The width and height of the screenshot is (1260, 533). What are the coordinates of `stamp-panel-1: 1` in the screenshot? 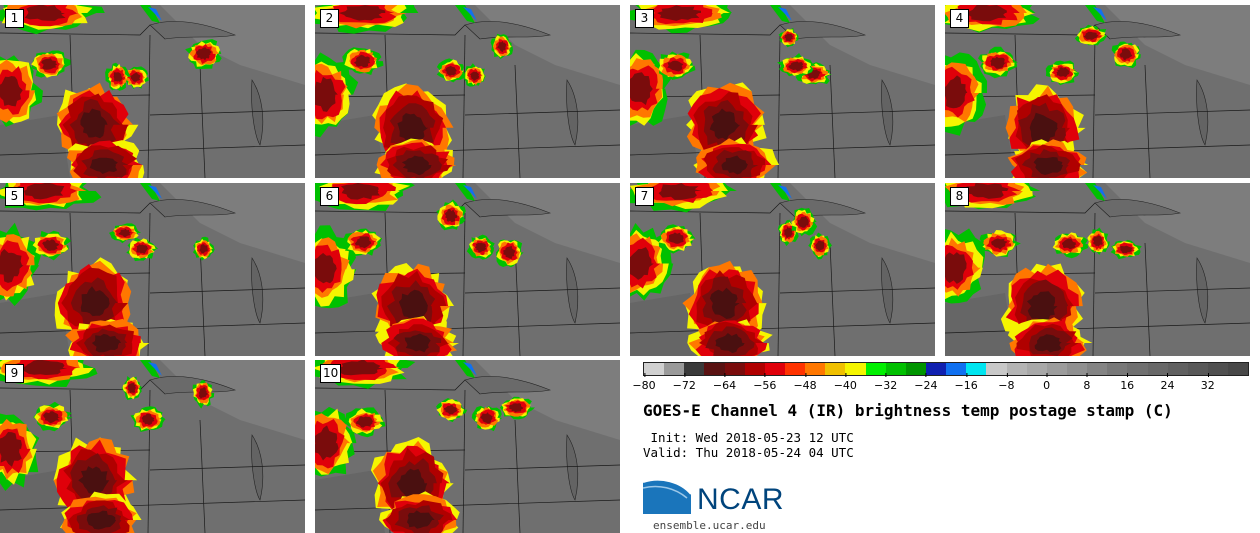 It's located at (152, 91).